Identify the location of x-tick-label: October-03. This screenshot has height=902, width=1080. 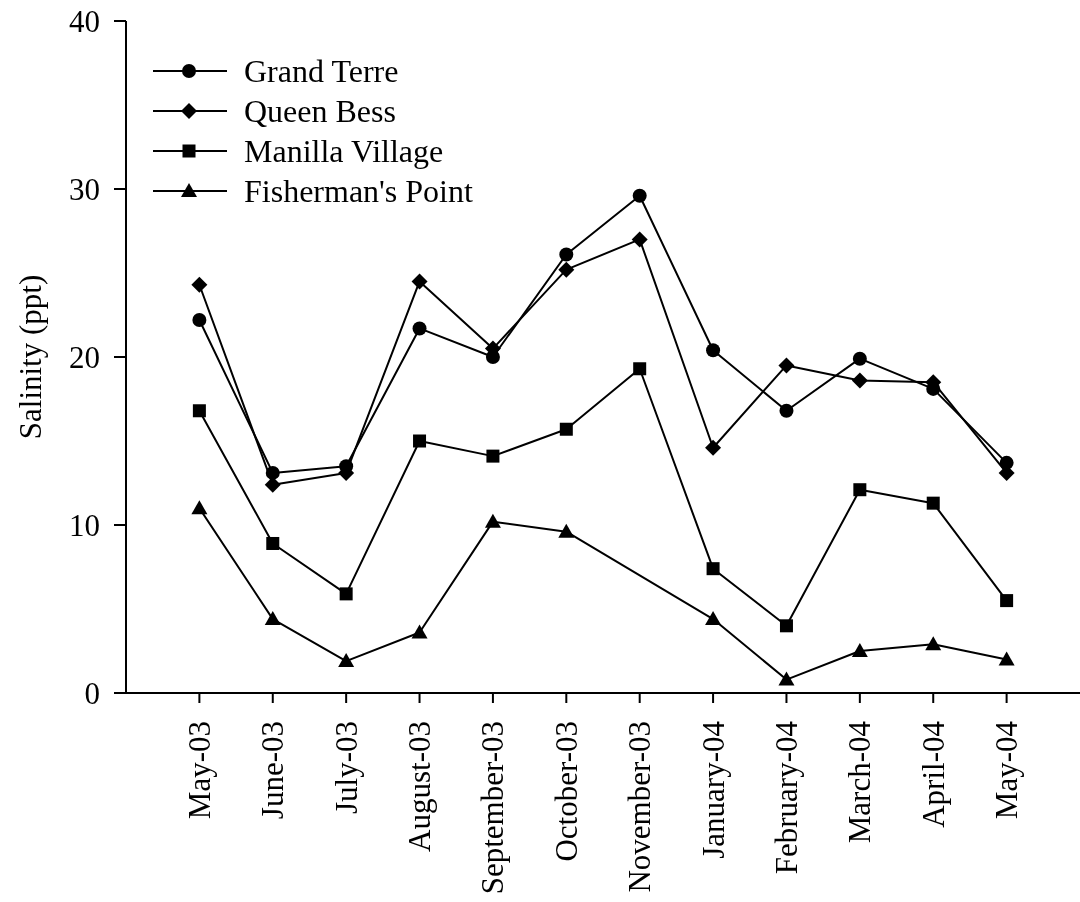
(566, 791).